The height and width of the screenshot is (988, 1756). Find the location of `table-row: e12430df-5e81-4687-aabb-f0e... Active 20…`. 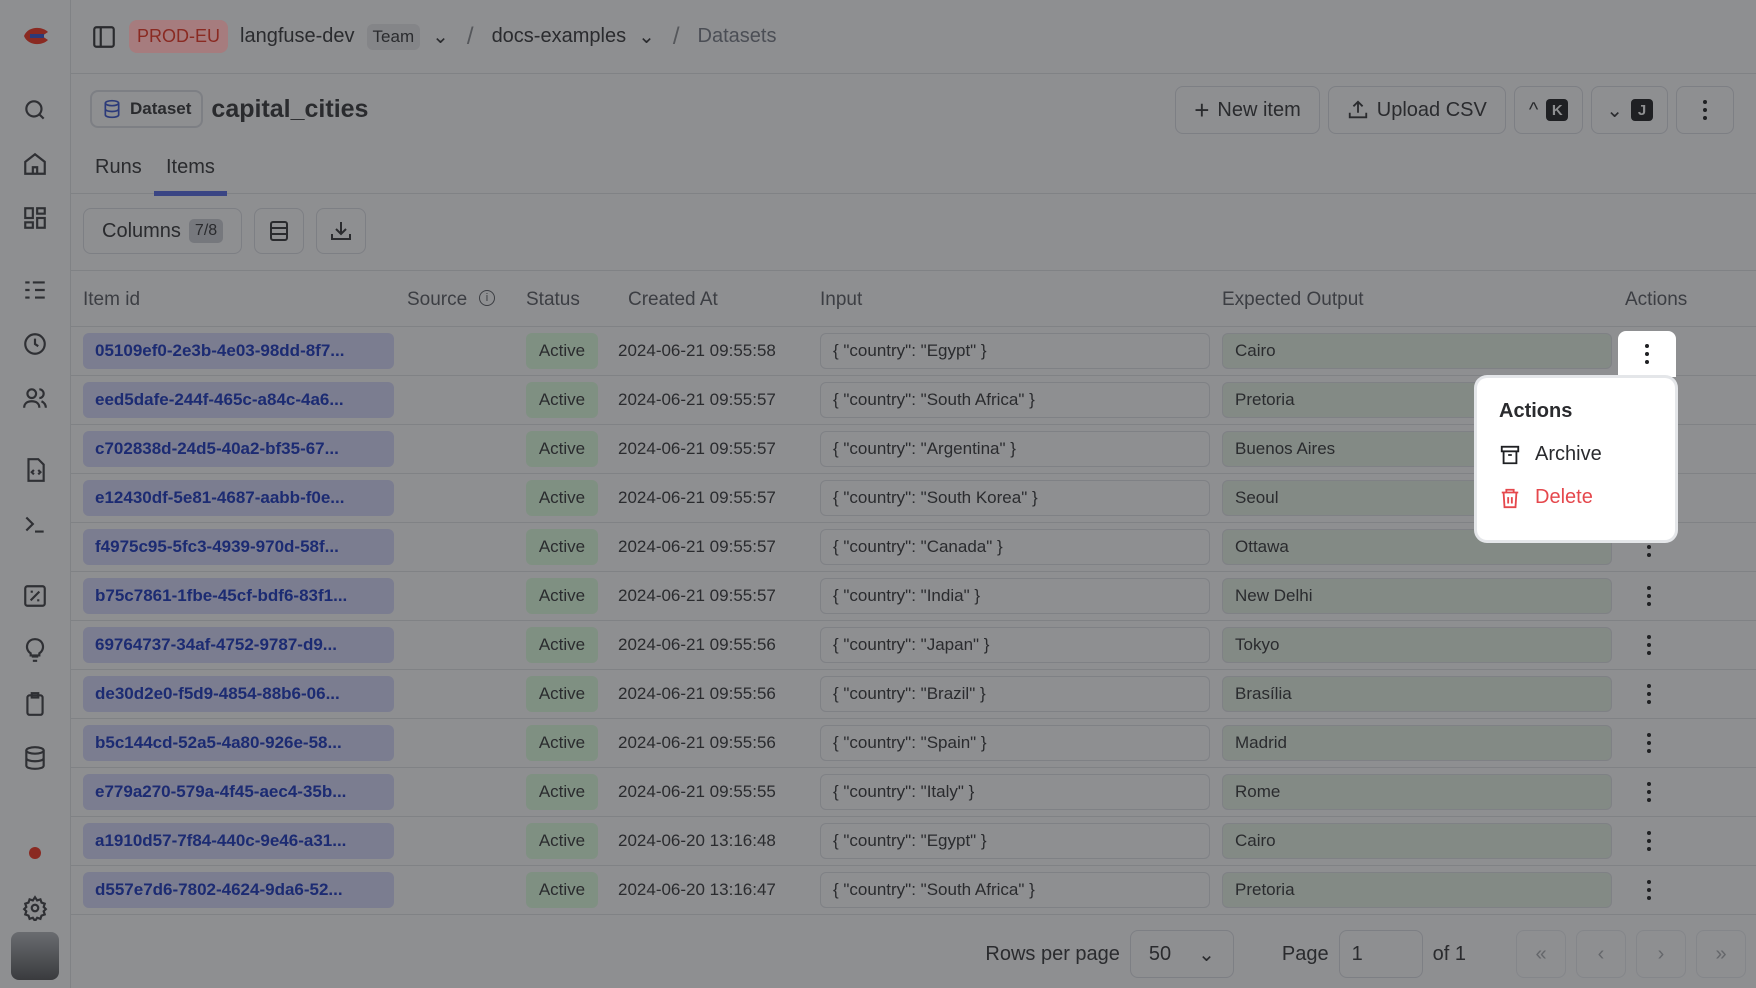

table-row: e12430df-5e81-4687-aabb-f0e... Active 20… is located at coordinates (913, 498).